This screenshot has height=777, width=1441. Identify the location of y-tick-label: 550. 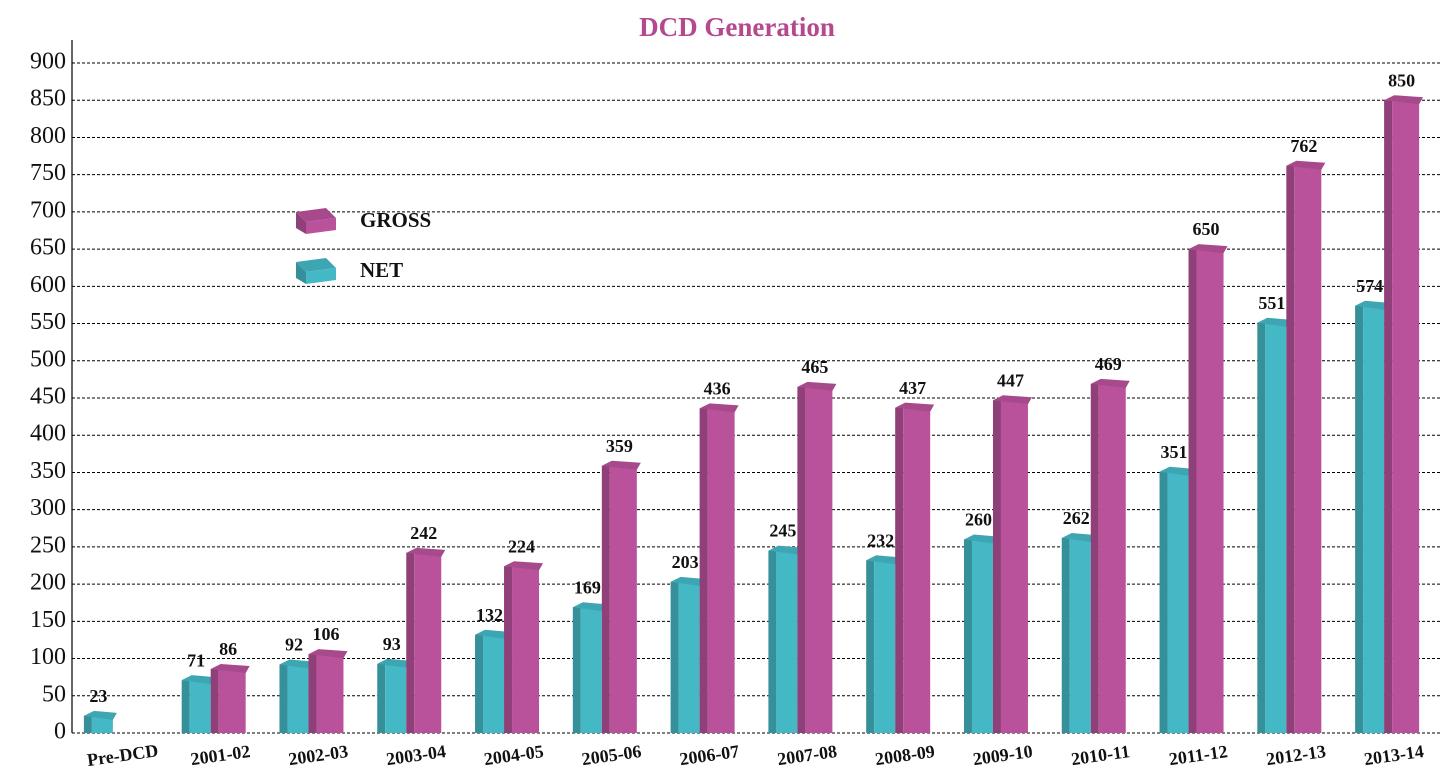
(48, 322).